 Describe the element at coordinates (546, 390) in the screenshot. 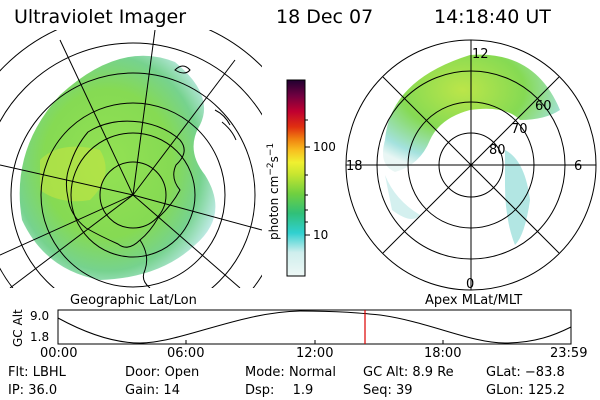

I see `glon-value: 125.2` at that location.